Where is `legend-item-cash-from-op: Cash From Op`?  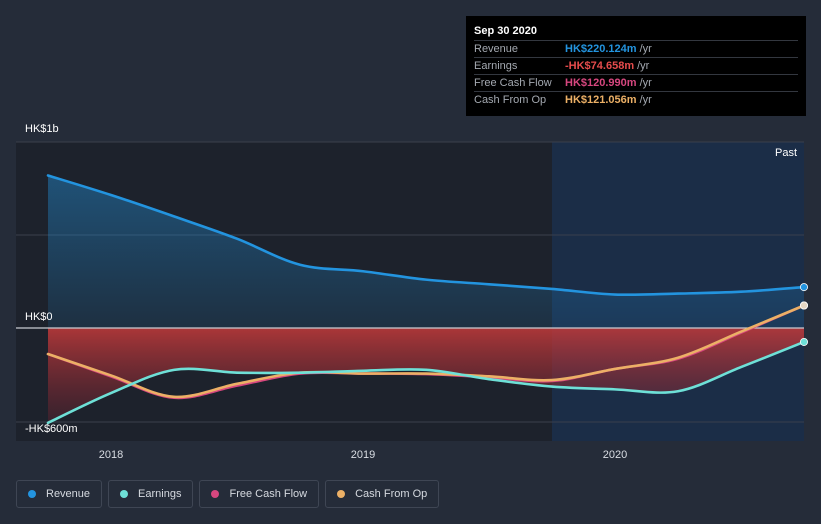
legend-item-cash-from-op: Cash From Op is located at coordinates (382, 494).